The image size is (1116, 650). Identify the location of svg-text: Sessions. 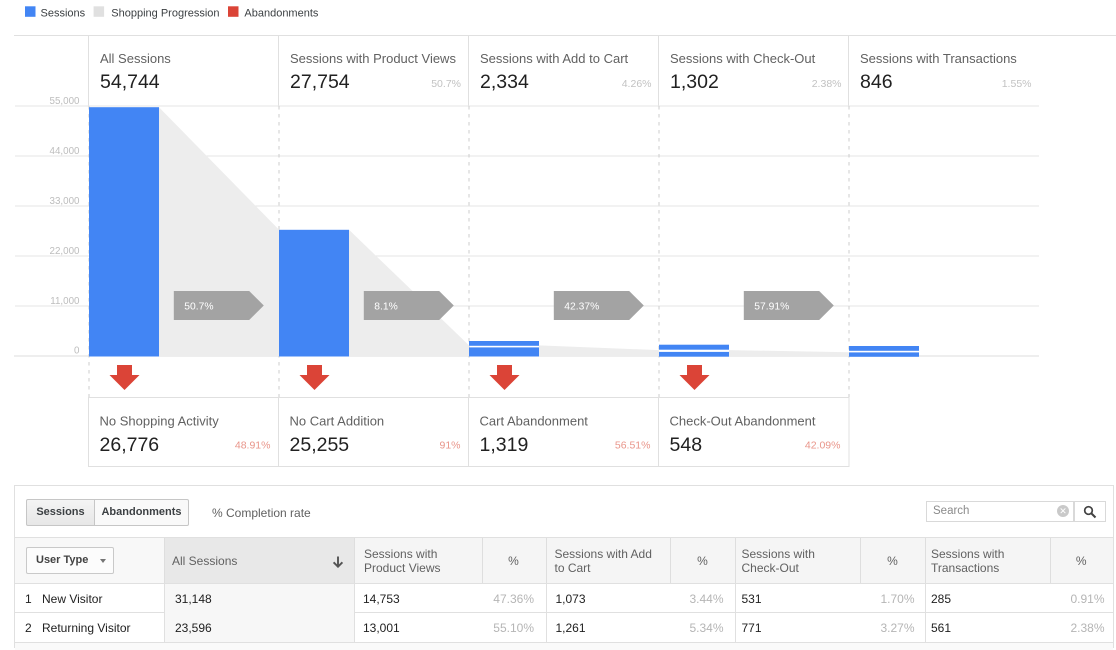
(63, 14).